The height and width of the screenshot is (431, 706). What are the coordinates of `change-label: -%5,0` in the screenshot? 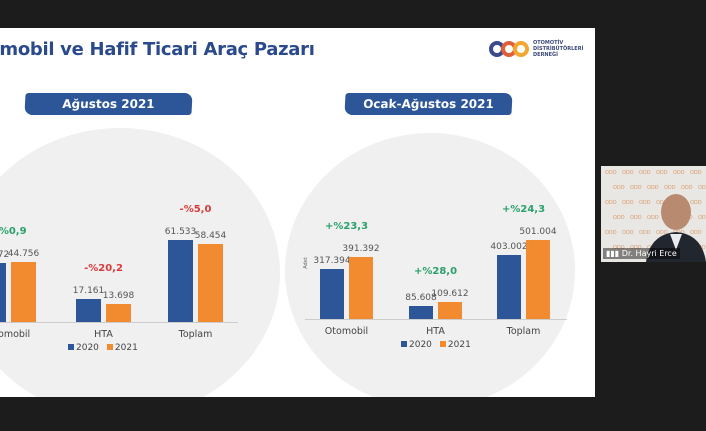 It's located at (195, 209).